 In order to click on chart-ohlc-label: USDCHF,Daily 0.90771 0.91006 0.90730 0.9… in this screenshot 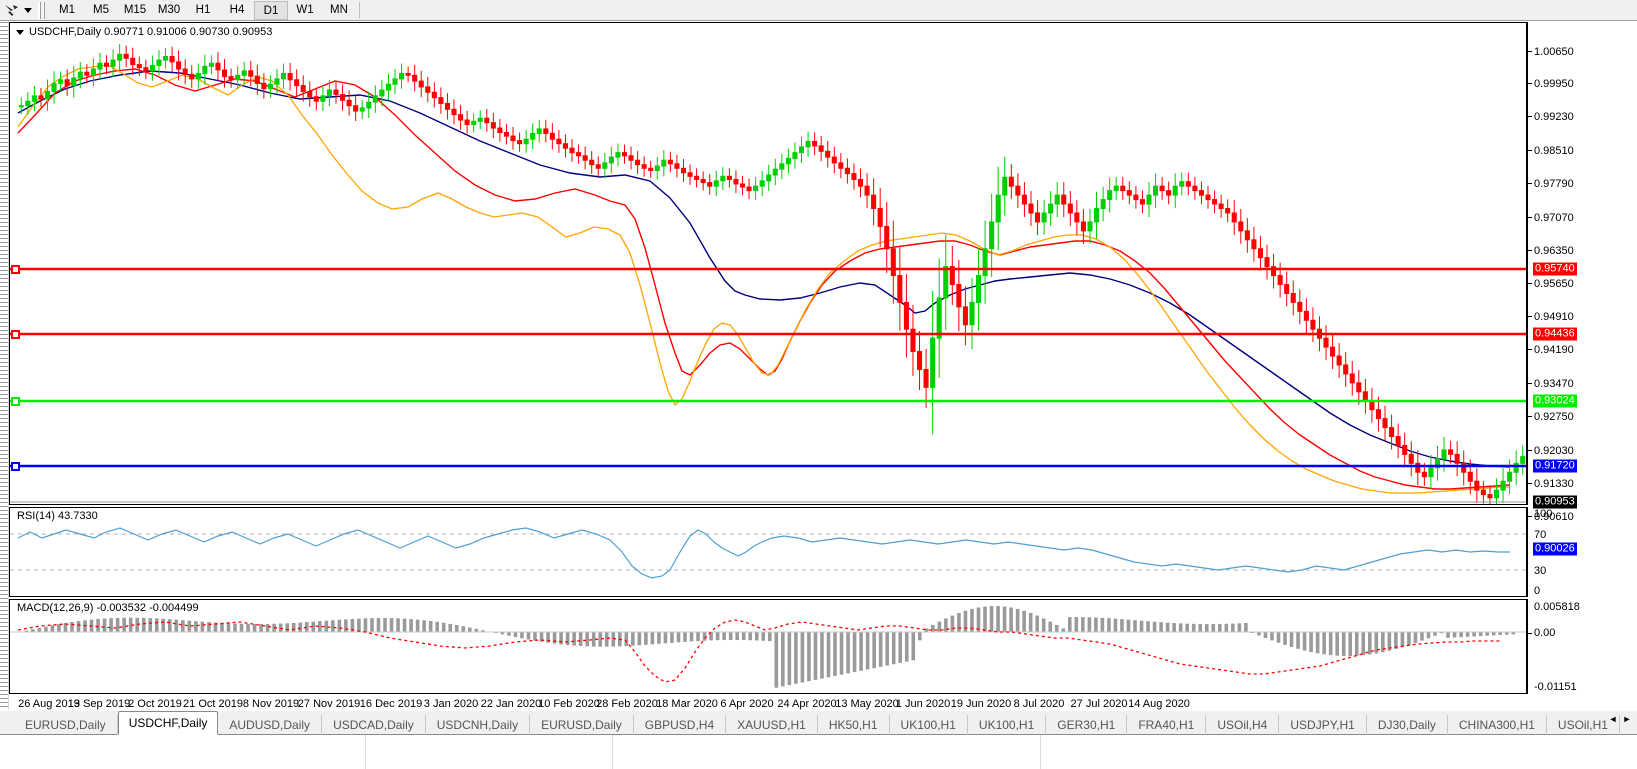, I will do `click(151, 32)`.